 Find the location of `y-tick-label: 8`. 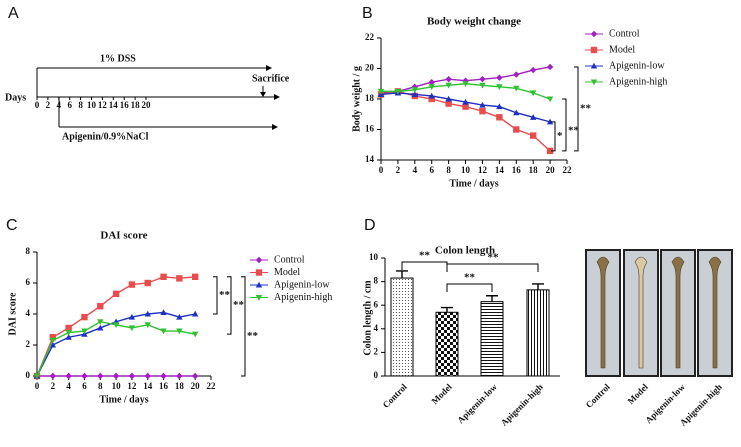

y-tick-label: 8 is located at coordinates (376, 281).